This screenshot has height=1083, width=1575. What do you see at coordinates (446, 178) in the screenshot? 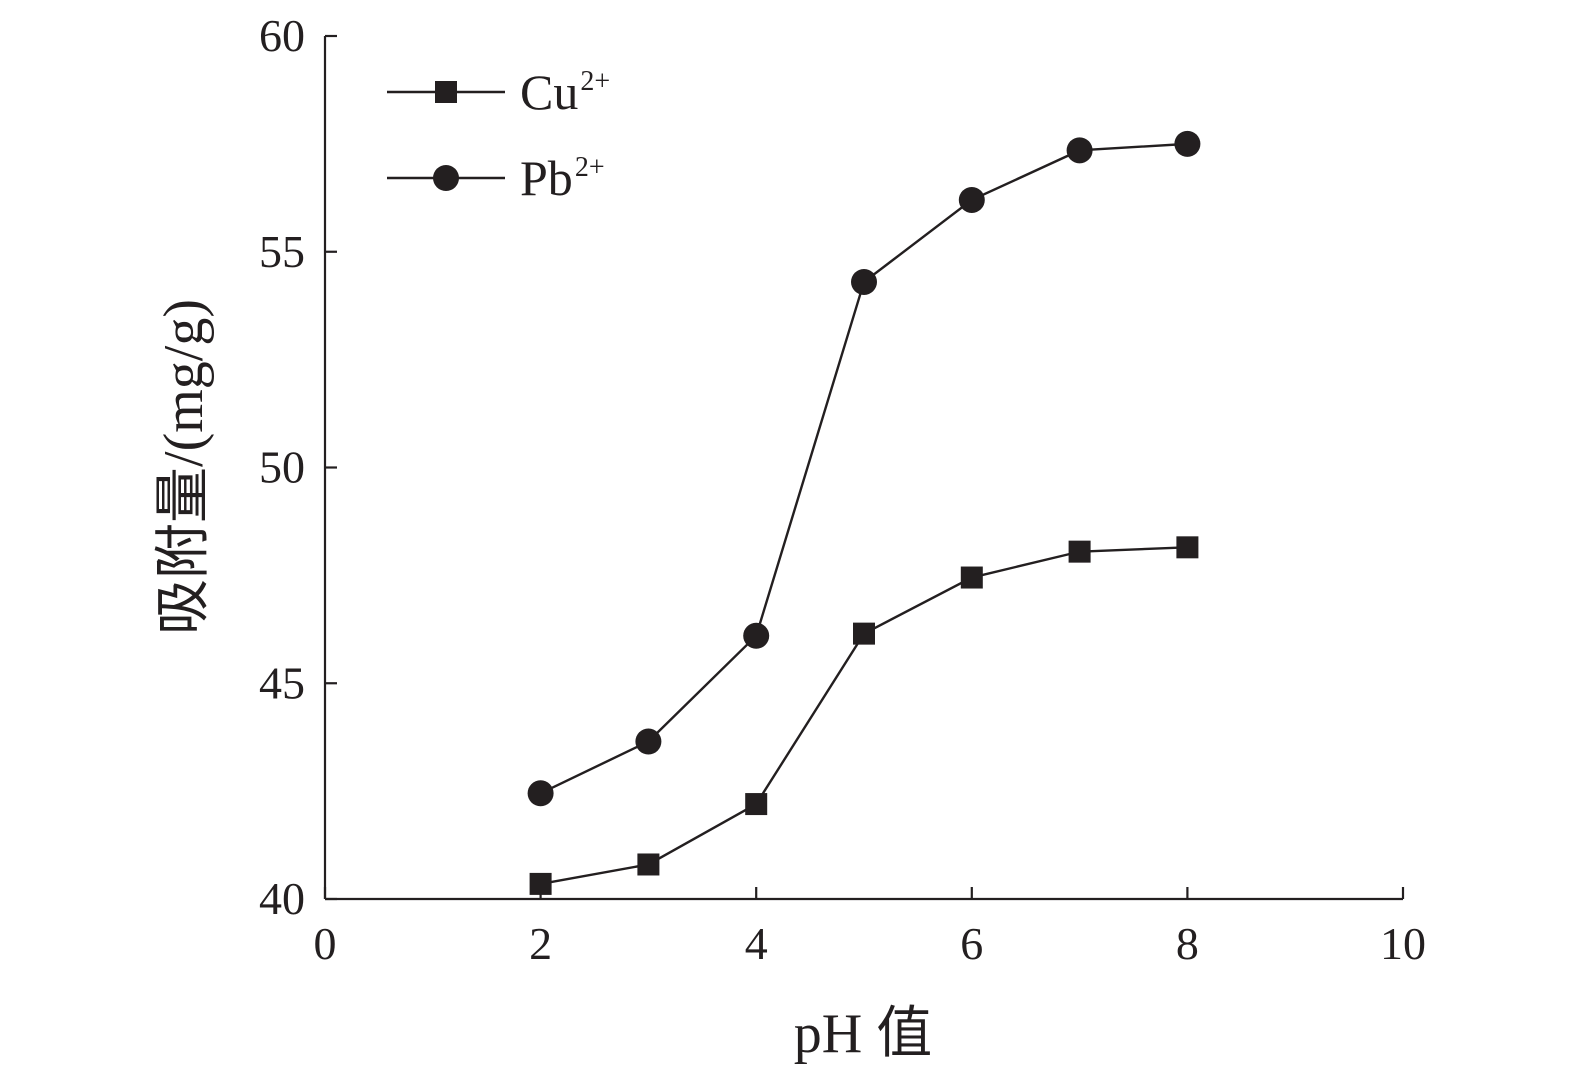
I see `legend-marker-circle` at bounding box center [446, 178].